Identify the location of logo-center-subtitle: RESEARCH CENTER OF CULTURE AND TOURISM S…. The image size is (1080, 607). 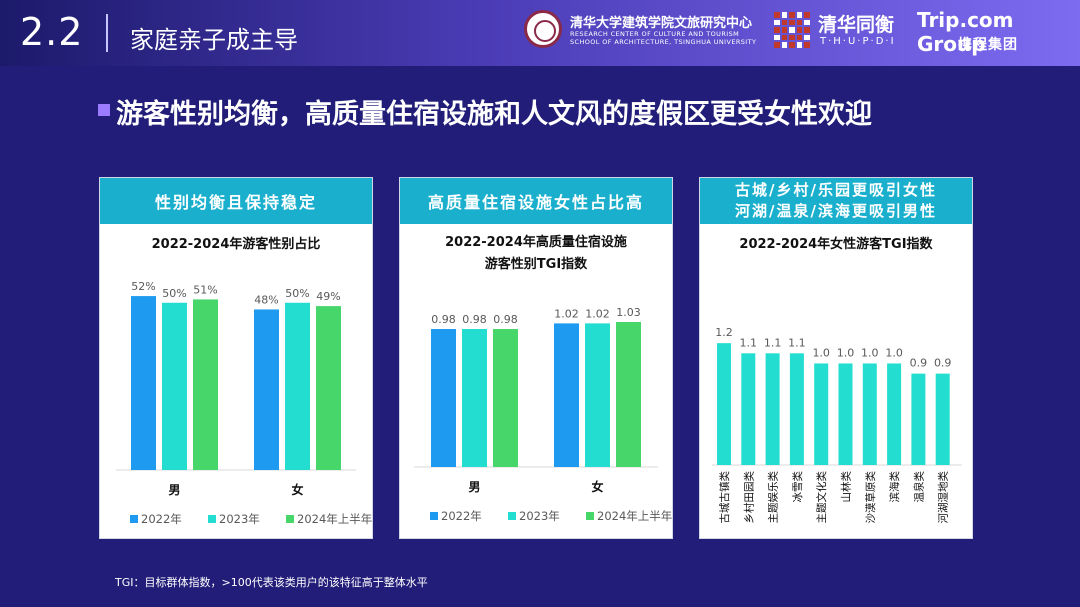
(663, 38).